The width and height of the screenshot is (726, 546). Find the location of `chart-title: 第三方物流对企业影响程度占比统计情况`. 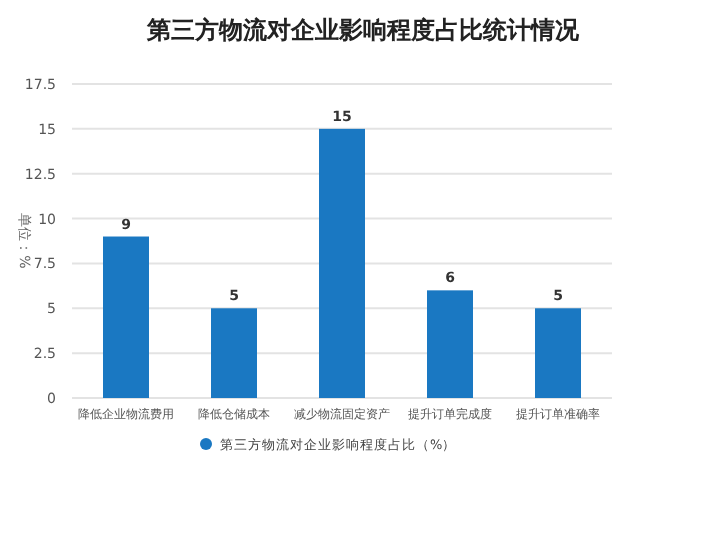

chart-title: 第三方物流对企业影响程度占比统计情况 is located at coordinates (363, 30).